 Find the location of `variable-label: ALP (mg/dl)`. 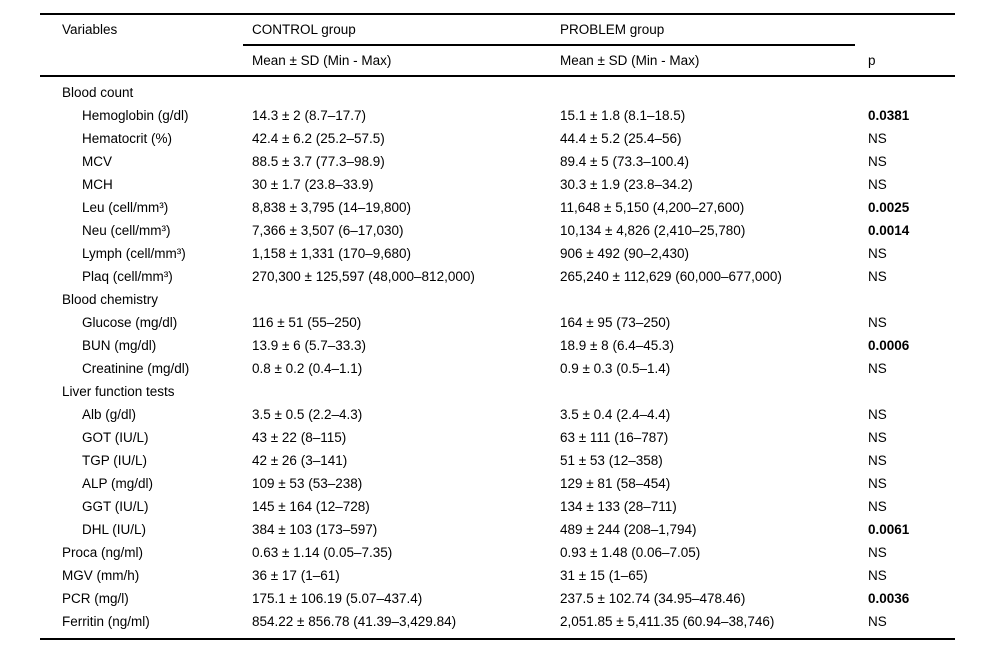

variable-label: ALP (mg/dl) is located at coordinates (118, 483).